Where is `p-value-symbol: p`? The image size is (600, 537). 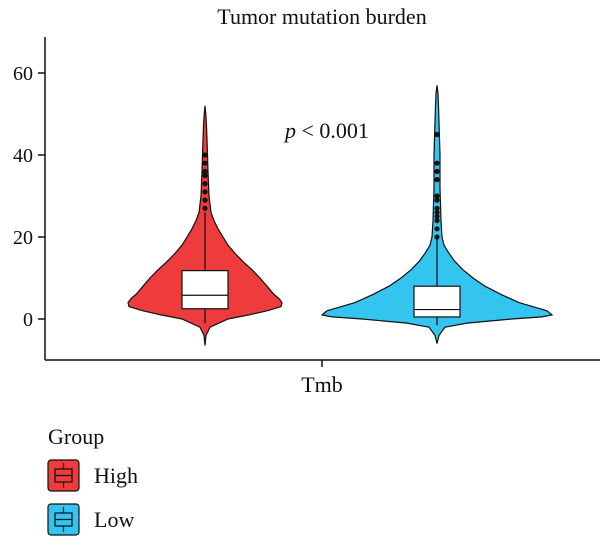
p-value-symbol: p is located at coordinates (289, 130).